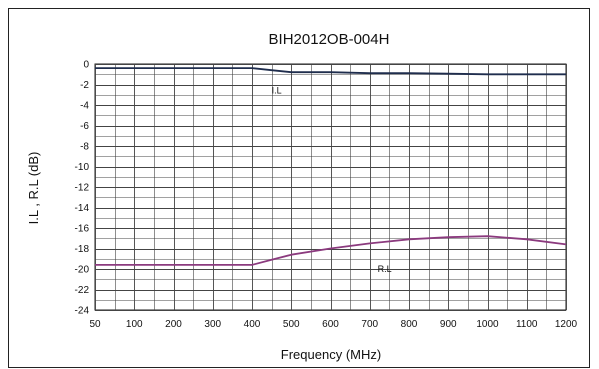  I want to click on series-labels: I.L R.L, so click(332, 180).